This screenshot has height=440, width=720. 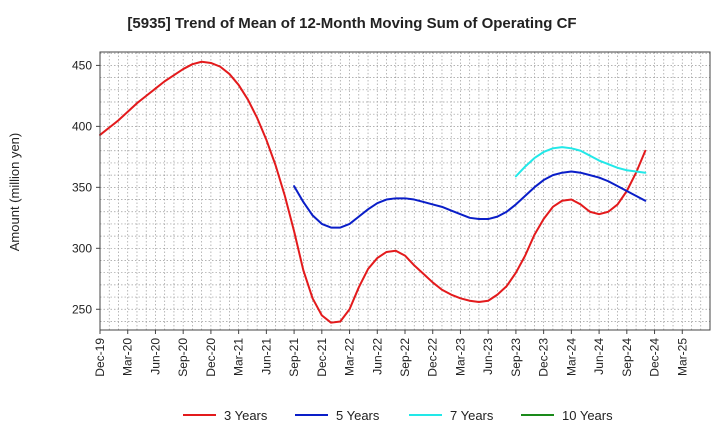 I want to click on x-tick-label: Sep-23, so click(x=516, y=357).